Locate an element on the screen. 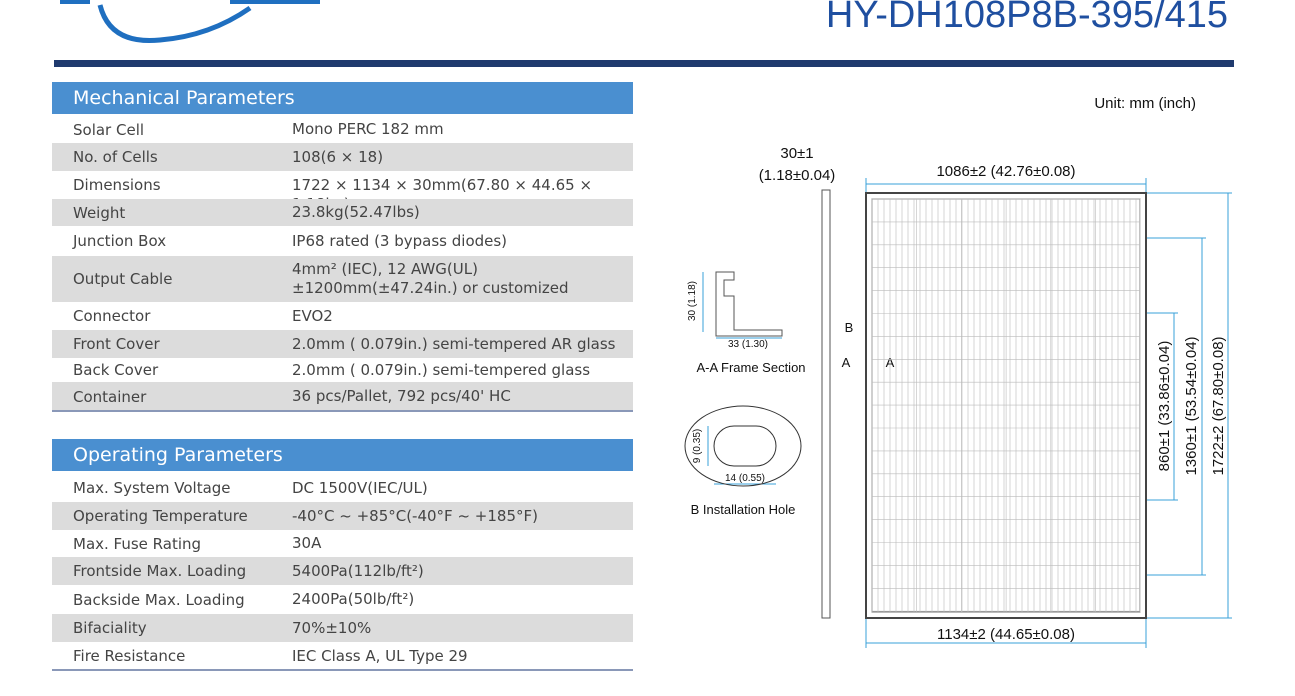 The width and height of the screenshot is (1295, 696). cells is located at coordinates (1006, 405).